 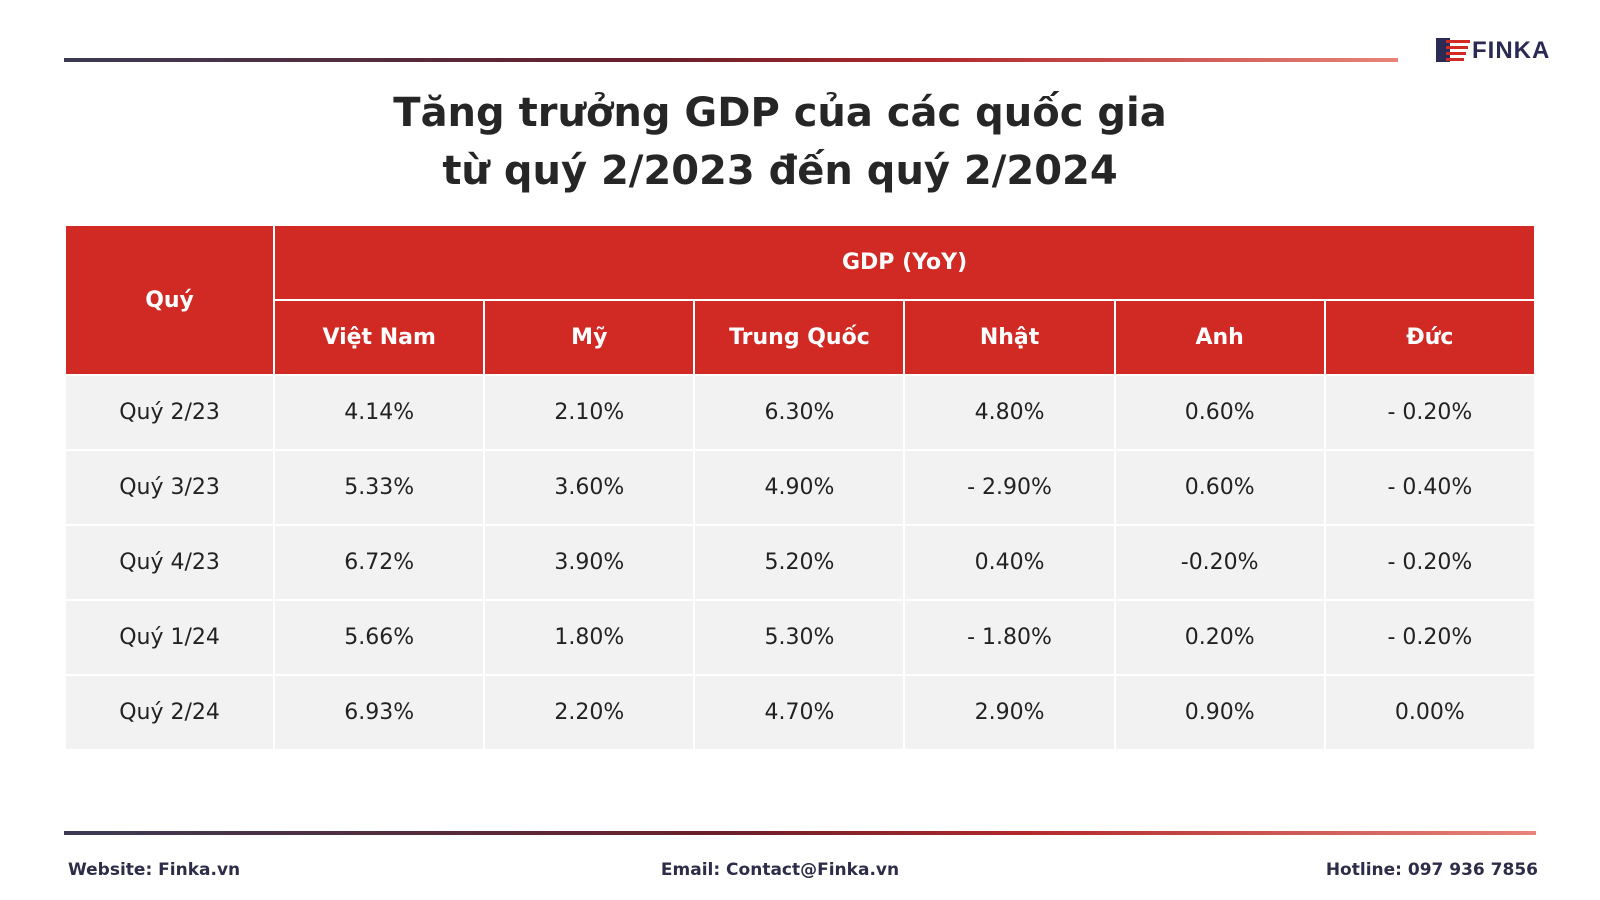 I want to click on table-cell: 6.72%, so click(x=379, y=562).